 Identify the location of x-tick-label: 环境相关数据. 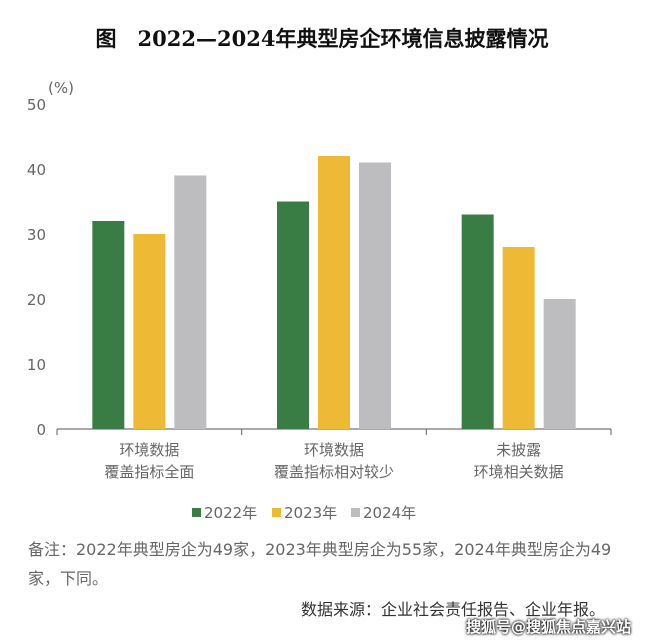
(519, 472).